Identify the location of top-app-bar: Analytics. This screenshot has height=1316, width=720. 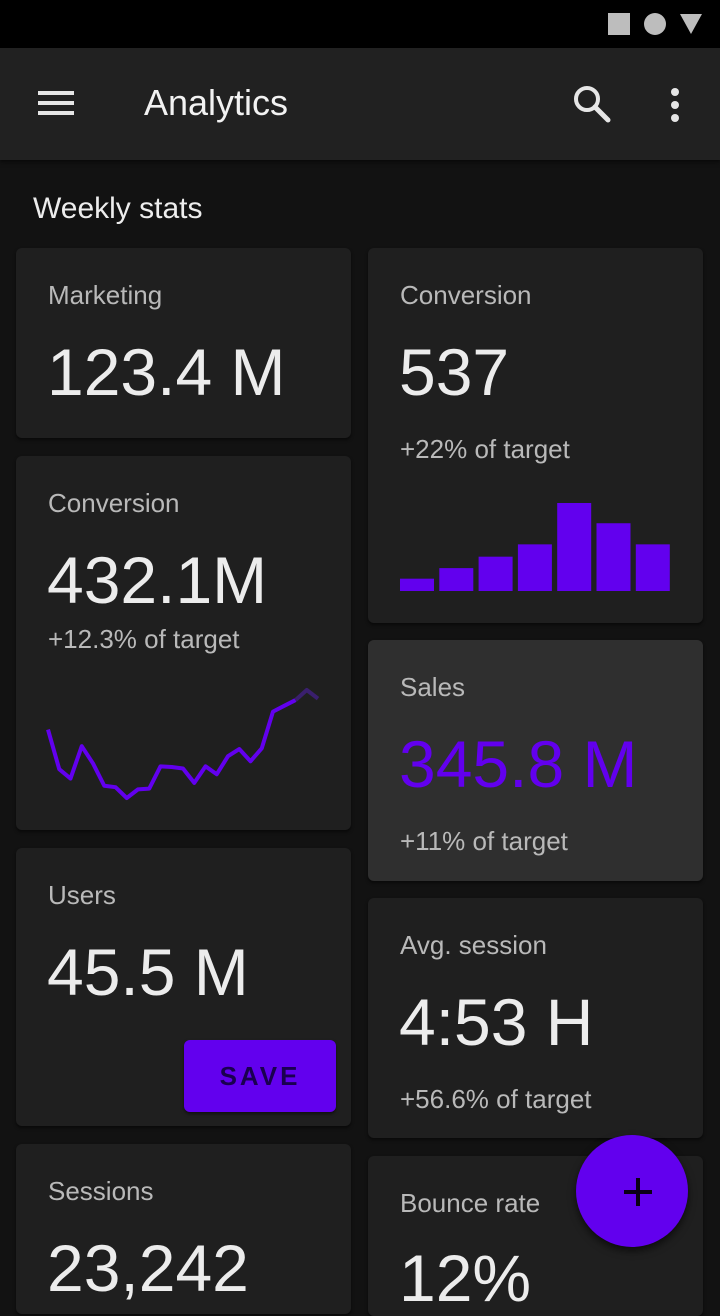
(360, 104).